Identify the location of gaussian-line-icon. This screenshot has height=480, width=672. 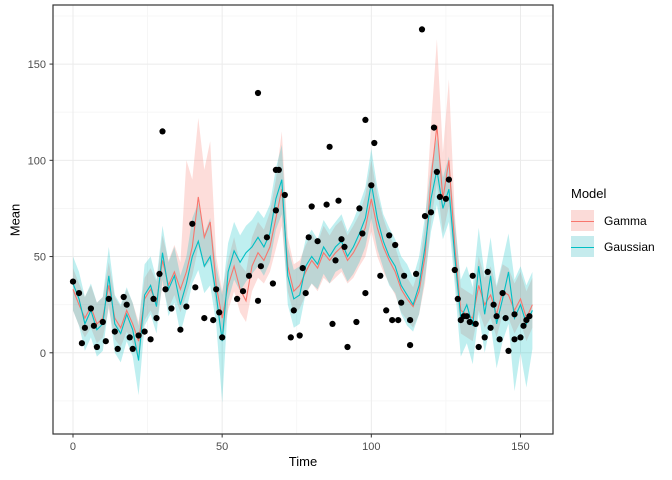
(582, 247).